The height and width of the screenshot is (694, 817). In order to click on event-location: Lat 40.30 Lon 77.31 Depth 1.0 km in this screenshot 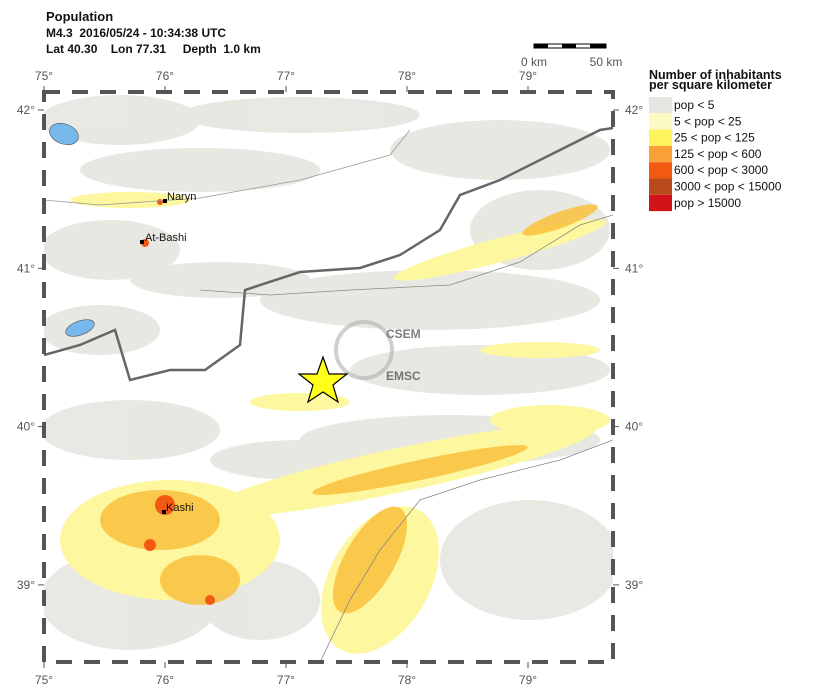, I will do `click(153, 49)`.